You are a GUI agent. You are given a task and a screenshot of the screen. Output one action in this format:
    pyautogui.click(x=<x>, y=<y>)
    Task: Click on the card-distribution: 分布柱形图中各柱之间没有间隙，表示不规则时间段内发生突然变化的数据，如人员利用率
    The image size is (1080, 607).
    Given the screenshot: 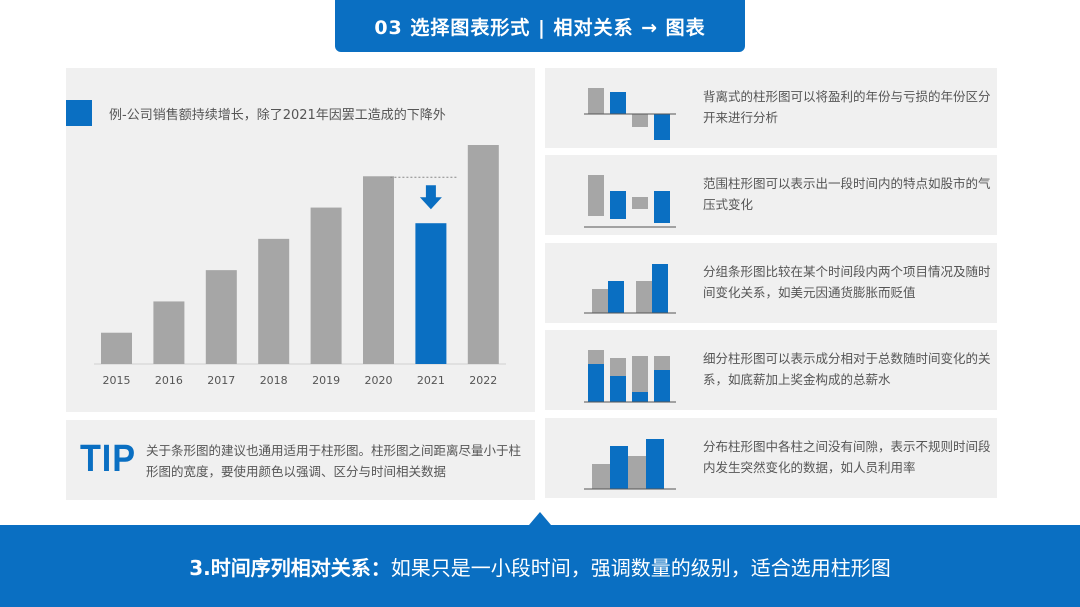 What is the action you would take?
    pyautogui.click(x=771, y=458)
    